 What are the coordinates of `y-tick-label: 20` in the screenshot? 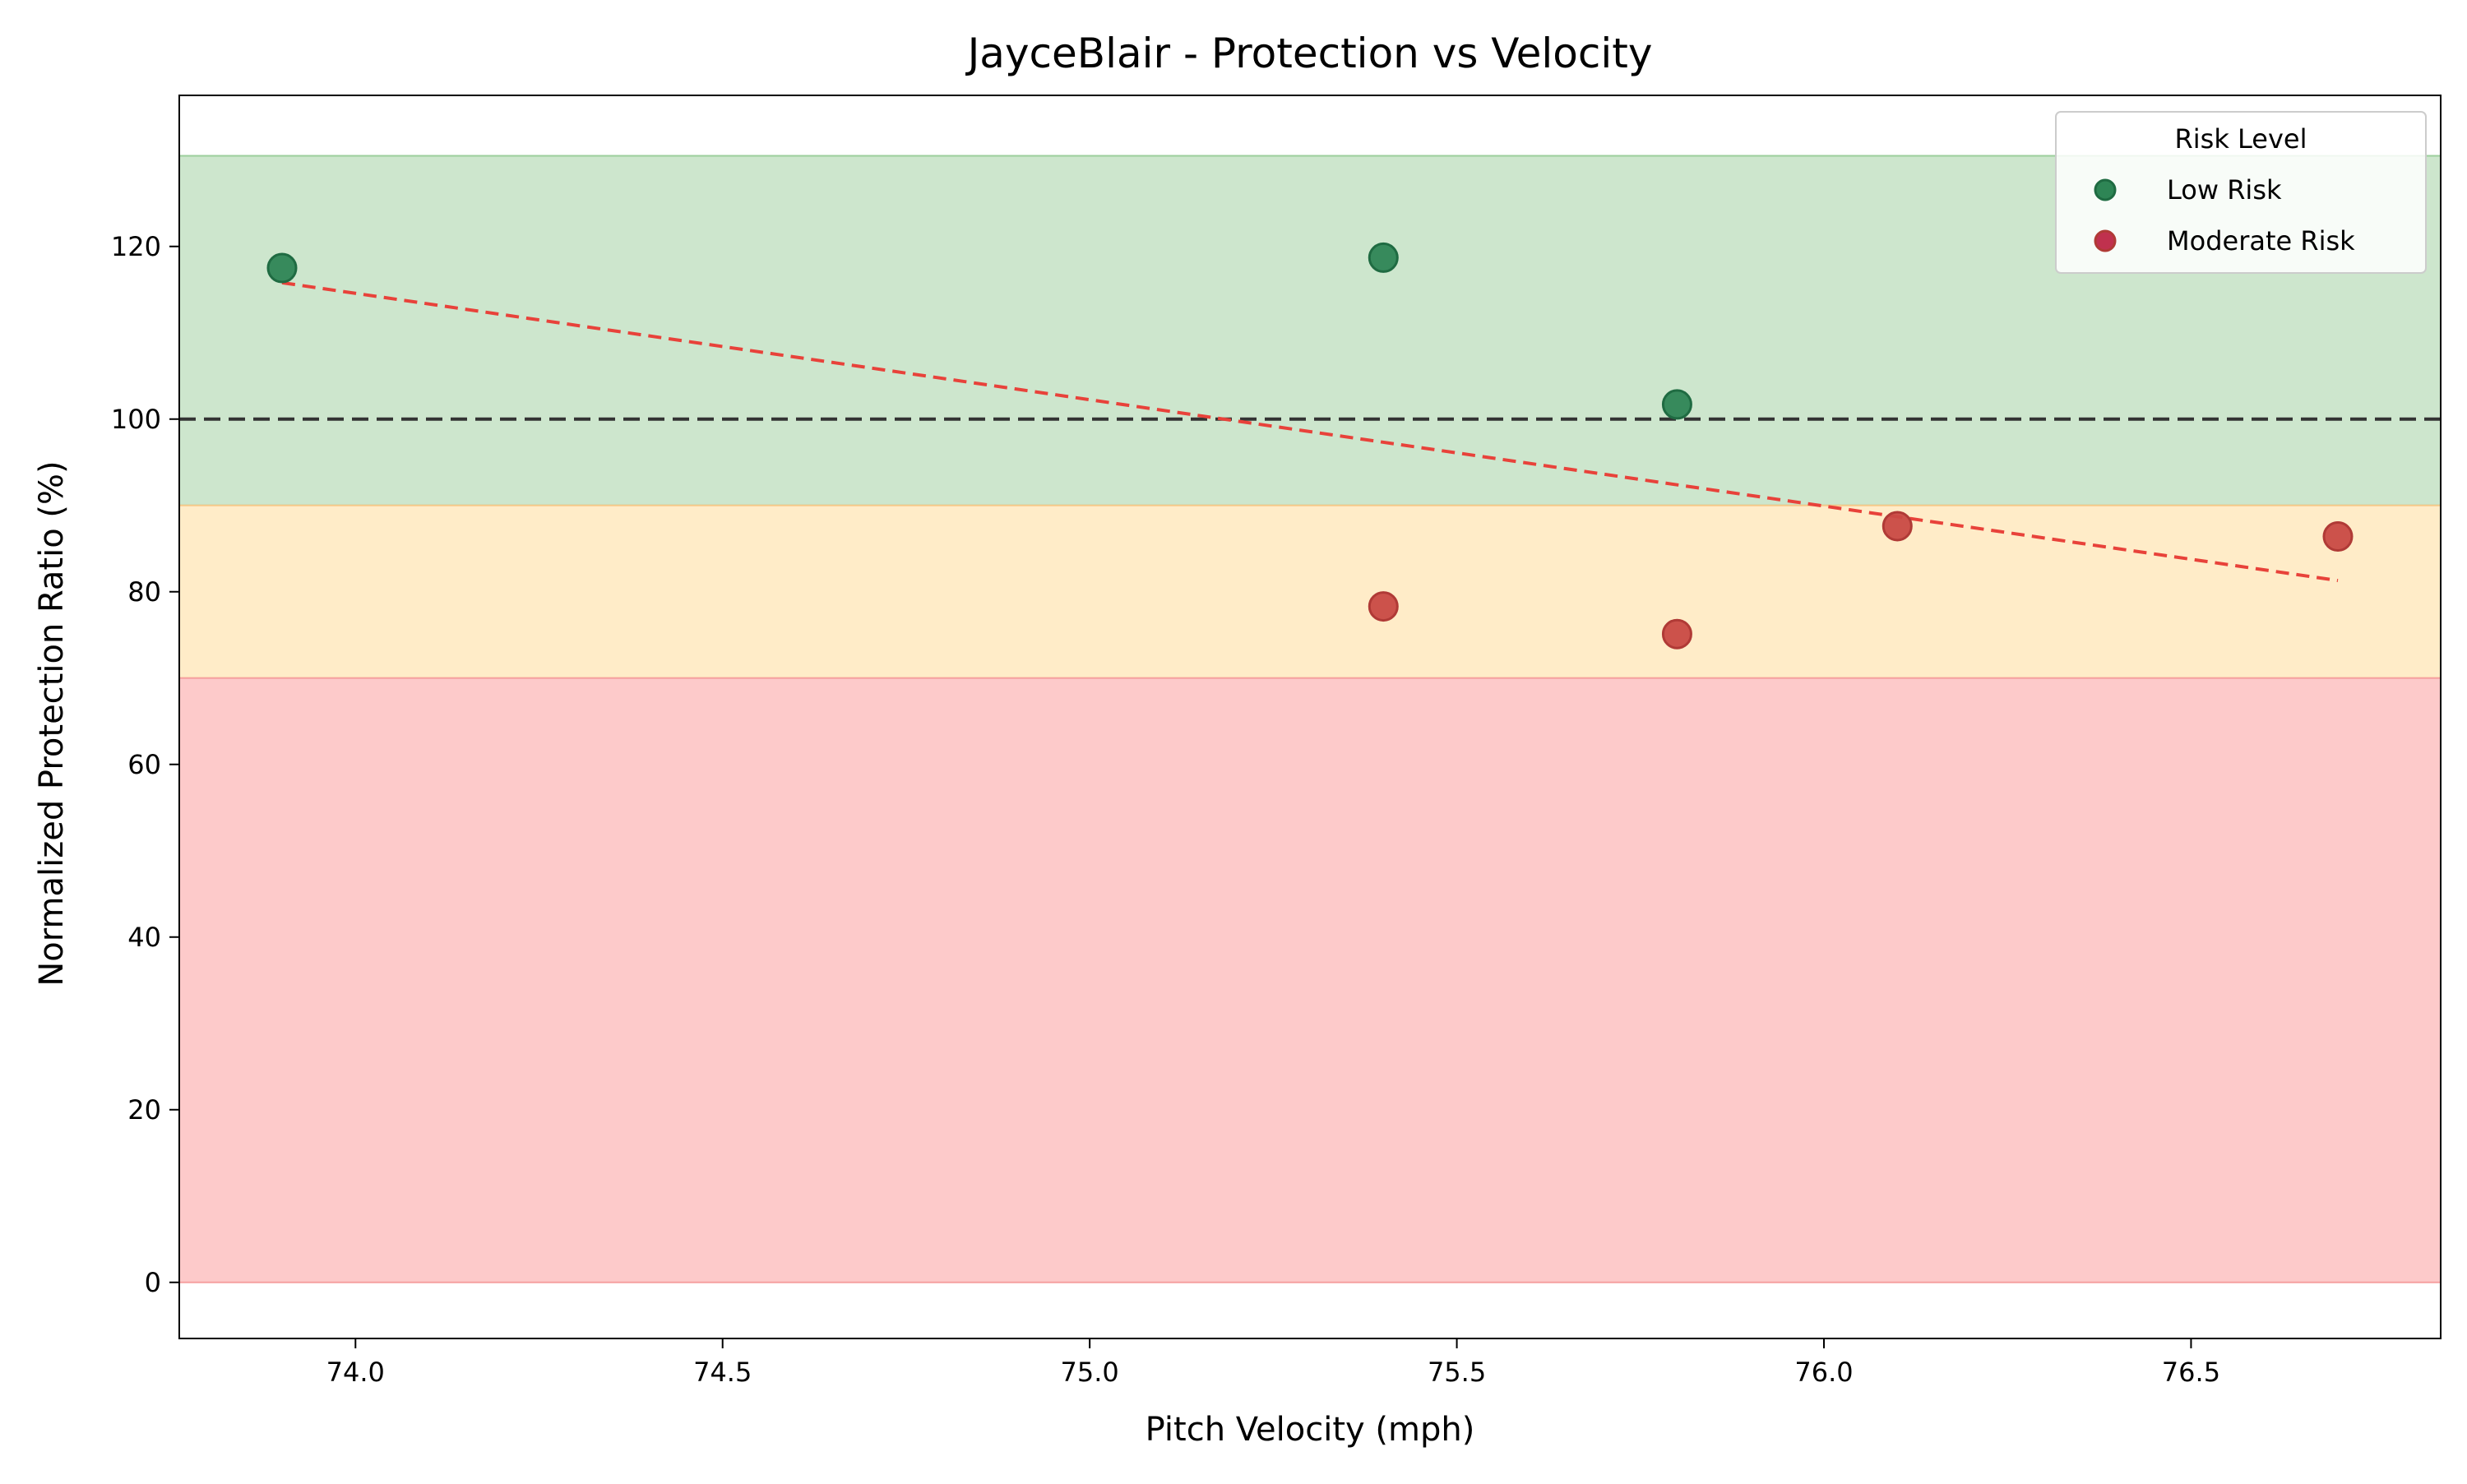 It's located at (144, 1110).